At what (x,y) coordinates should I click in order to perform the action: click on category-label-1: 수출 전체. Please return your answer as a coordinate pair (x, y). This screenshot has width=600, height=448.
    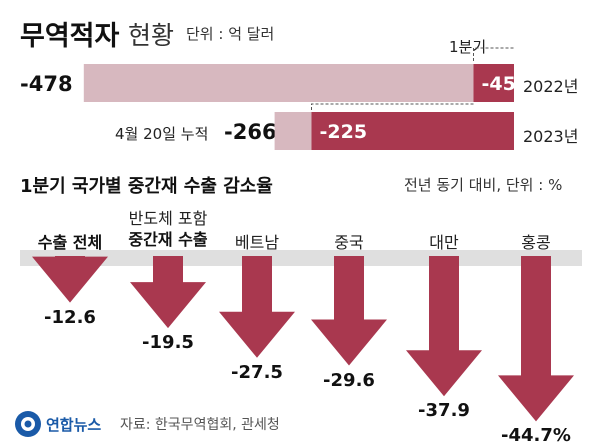
    Looking at the image, I should click on (70, 242).